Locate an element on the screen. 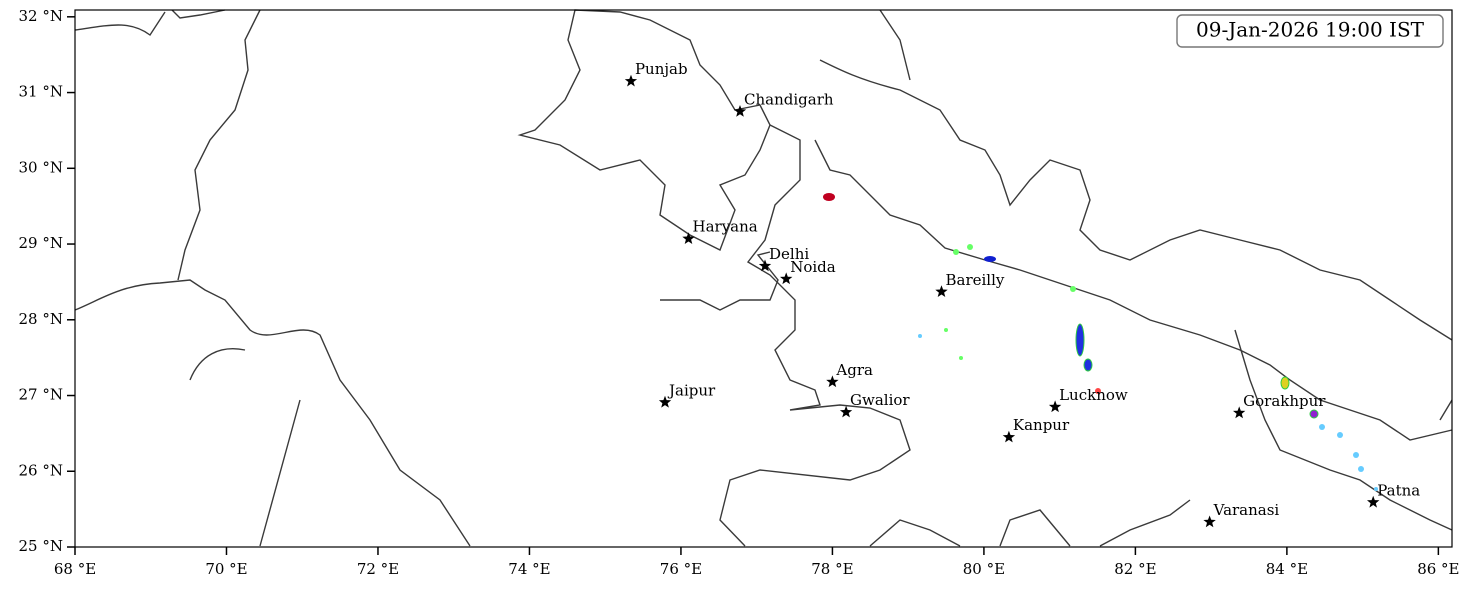 This screenshot has height=591, width=1471. y-tick-label: 32 °N is located at coordinates (41, 16).